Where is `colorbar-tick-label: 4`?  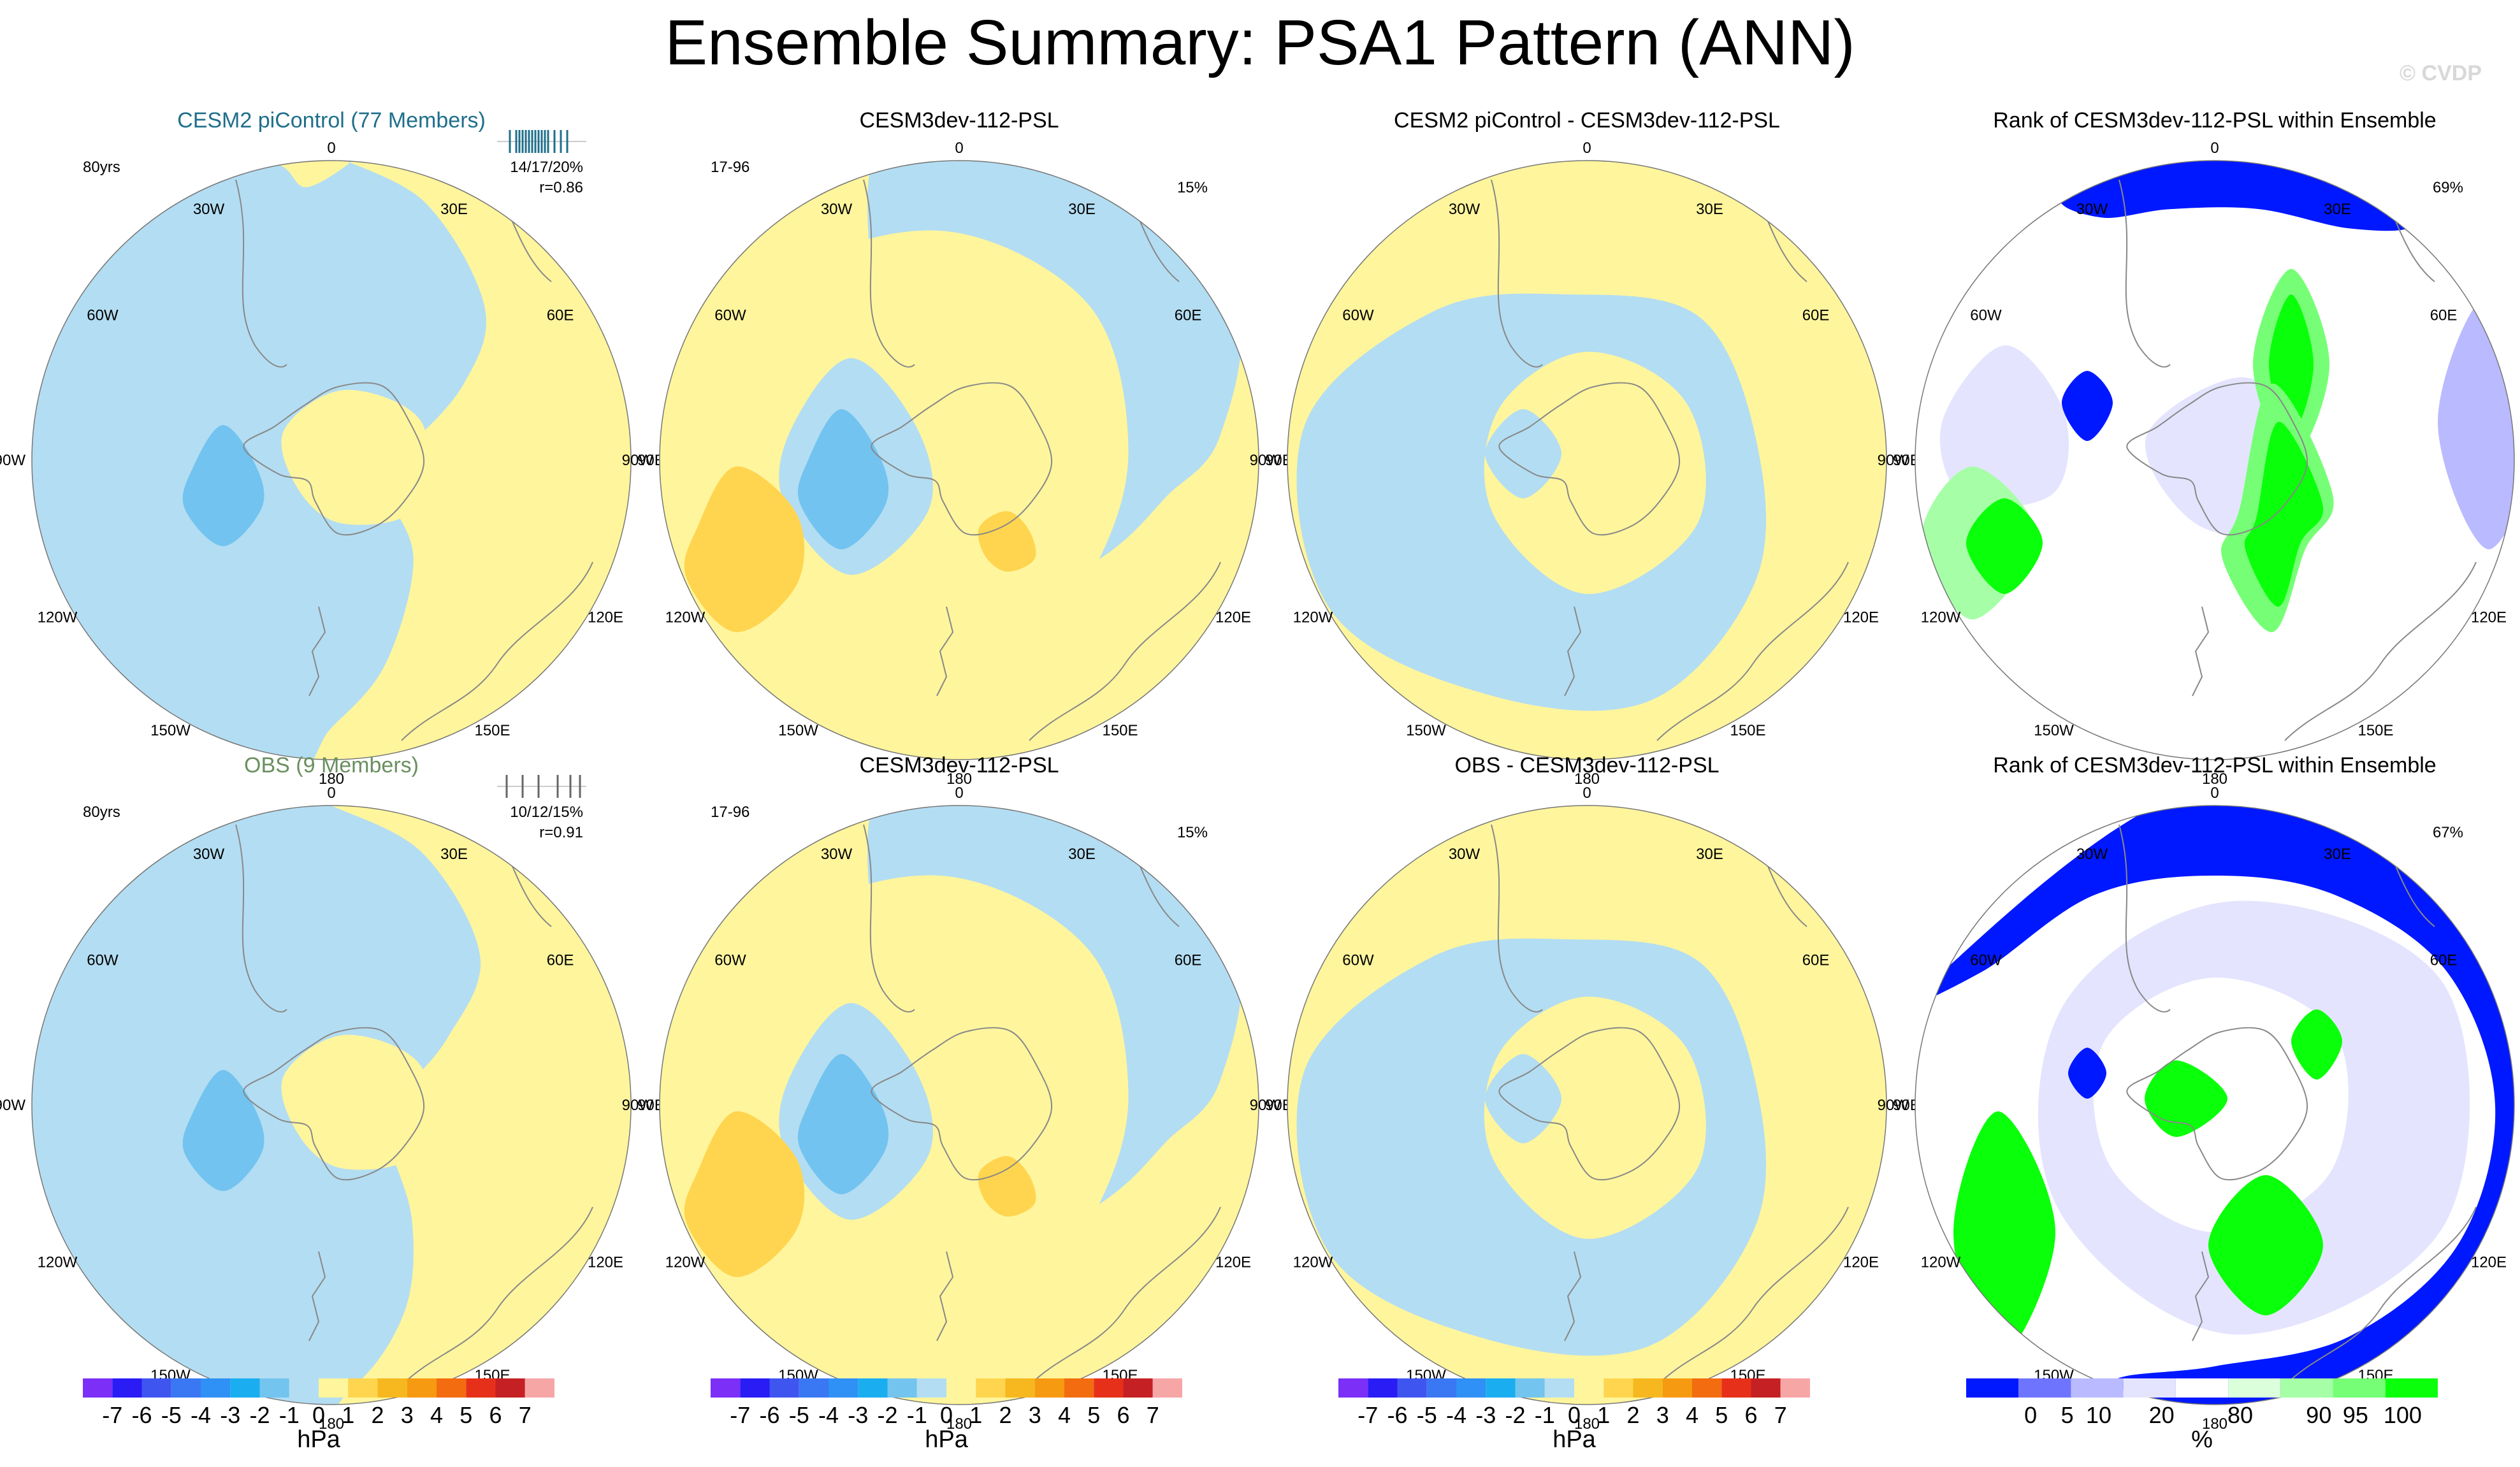 colorbar-tick-label: 4 is located at coordinates (1064, 1415).